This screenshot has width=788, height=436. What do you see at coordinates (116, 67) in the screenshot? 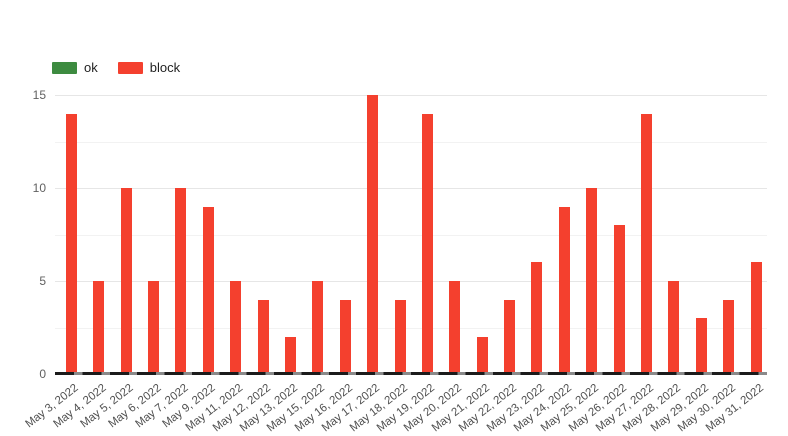
I see `legend: ok block` at bounding box center [116, 67].